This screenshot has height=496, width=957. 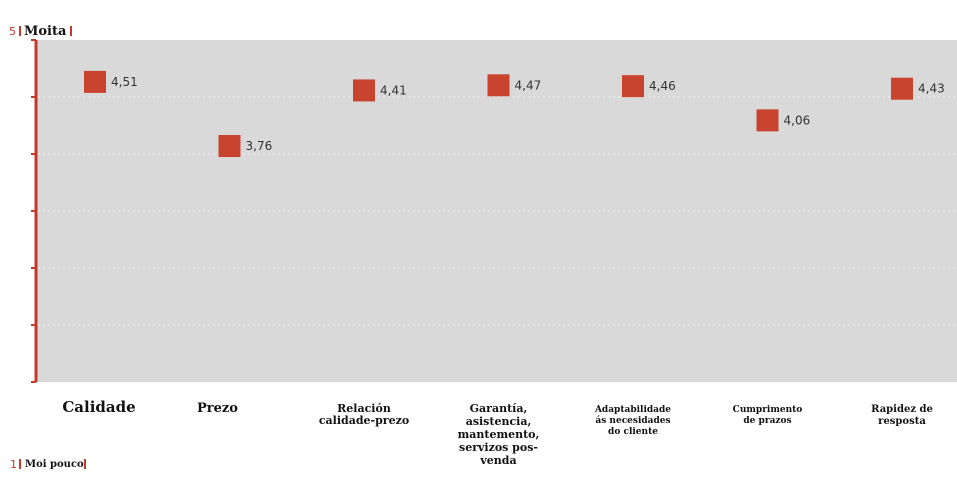 I want to click on category-label-line: calidade-prezo, so click(x=364, y=420).